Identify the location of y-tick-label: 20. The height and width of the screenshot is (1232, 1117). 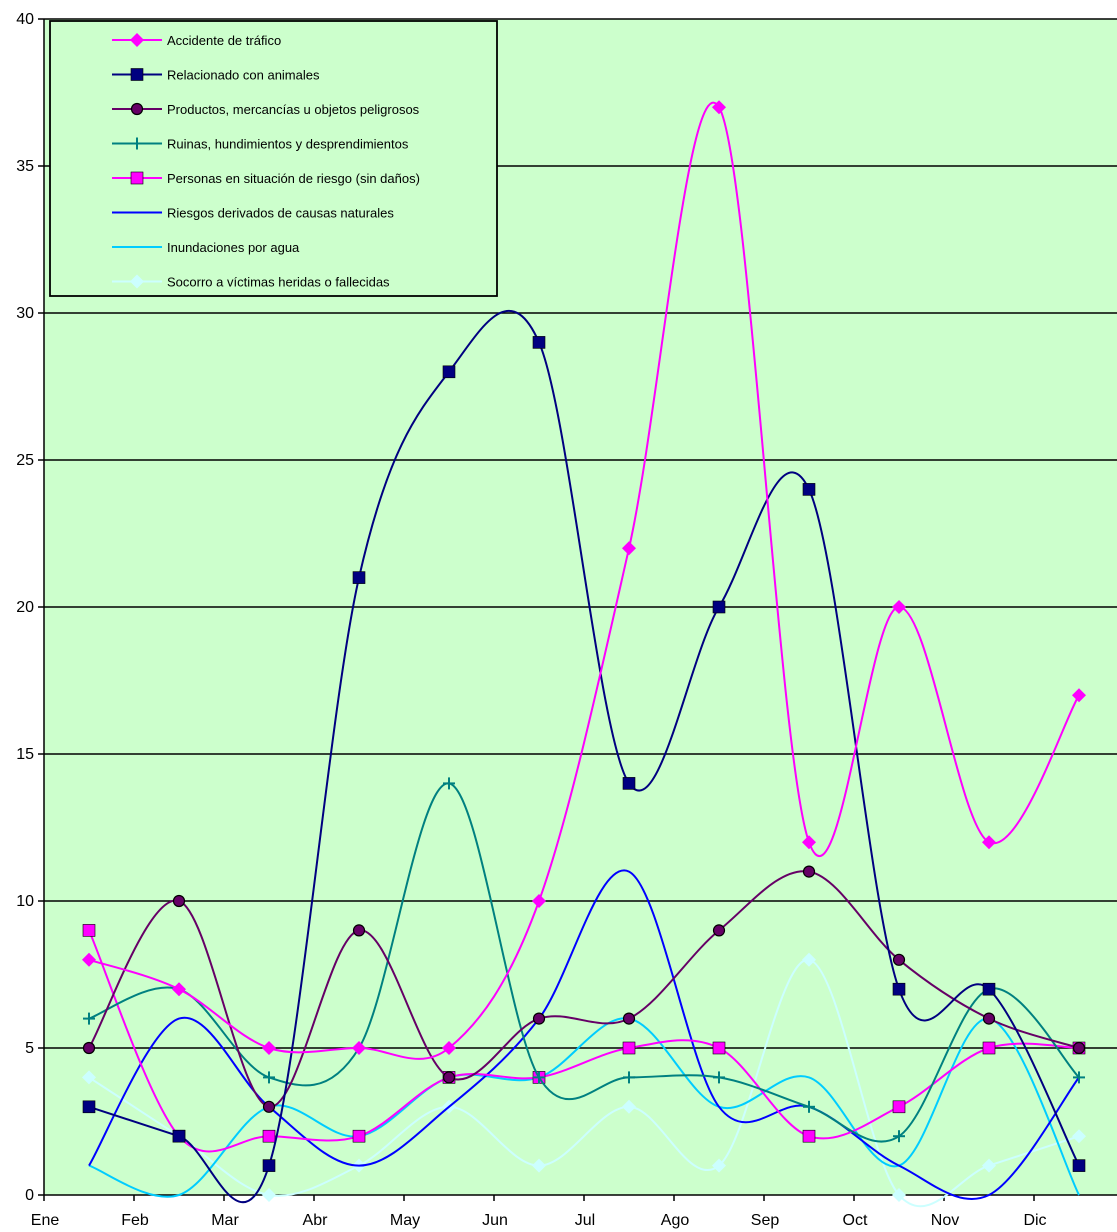
(25, 607).